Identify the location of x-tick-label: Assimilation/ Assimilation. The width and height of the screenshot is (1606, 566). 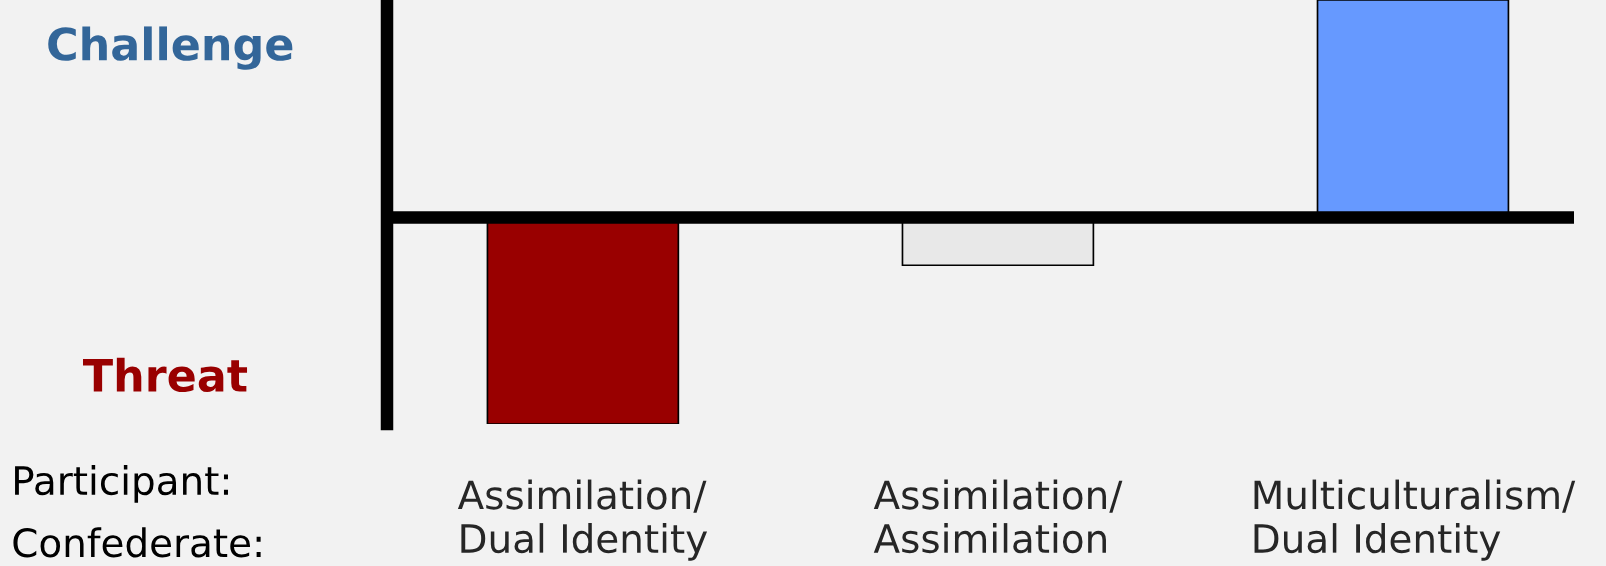
(998, 516).